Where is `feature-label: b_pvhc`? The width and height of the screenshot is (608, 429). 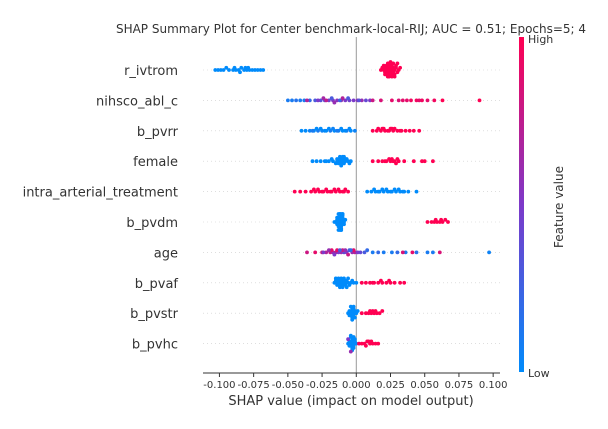 feature-label: b_pvhc is located at coordinates (155, 345).